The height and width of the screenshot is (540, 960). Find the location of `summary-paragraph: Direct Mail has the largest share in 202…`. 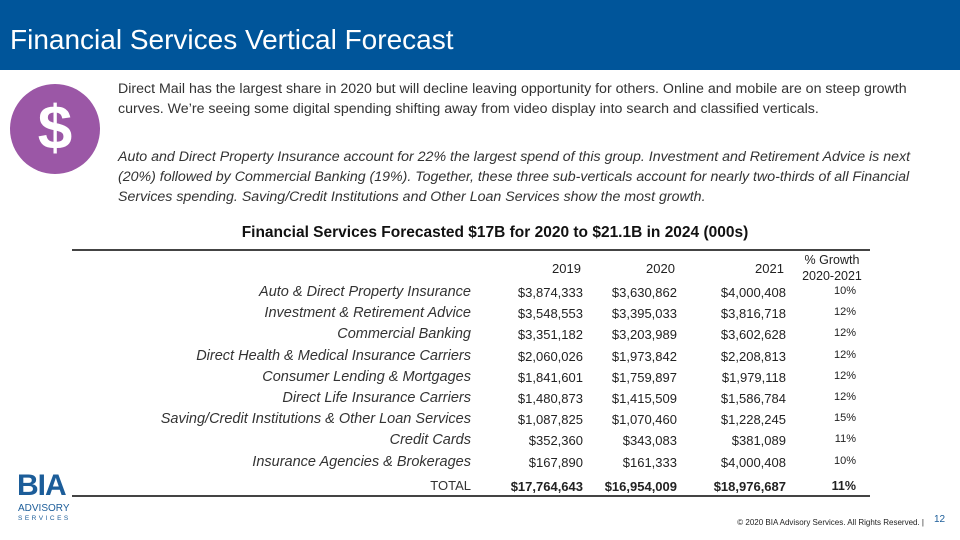

summary-paragraph: Direct Mail has the largest share in 202… is located at coordinates (512, 99).